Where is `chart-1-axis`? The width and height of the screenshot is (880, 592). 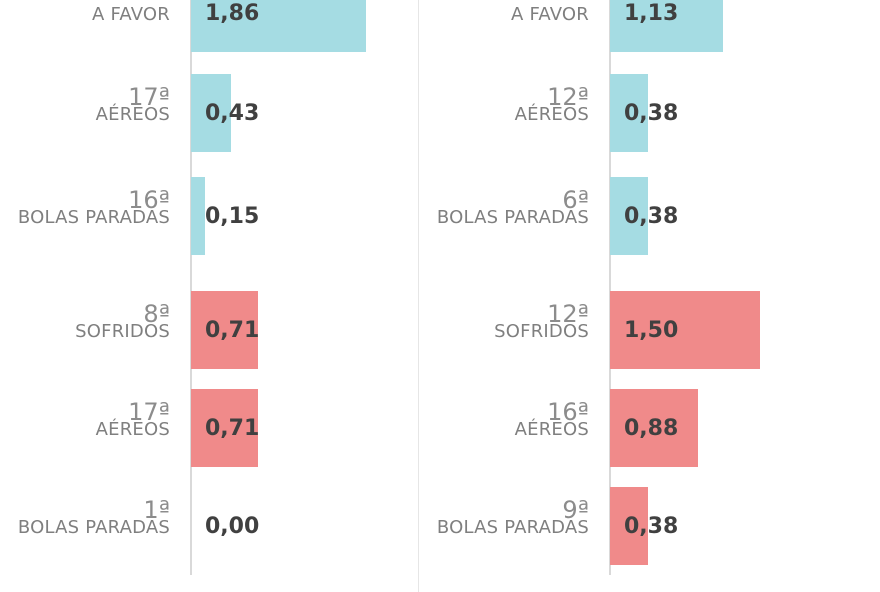
chart-1-axis is located at coordinates (191, 287).